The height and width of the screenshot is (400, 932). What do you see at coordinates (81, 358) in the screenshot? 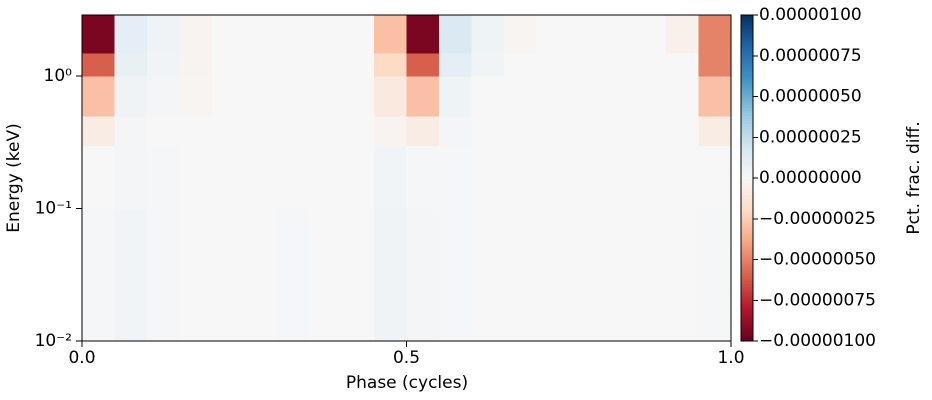
I see `x-tick-label: 0.0` at bounding box center [81, 358].